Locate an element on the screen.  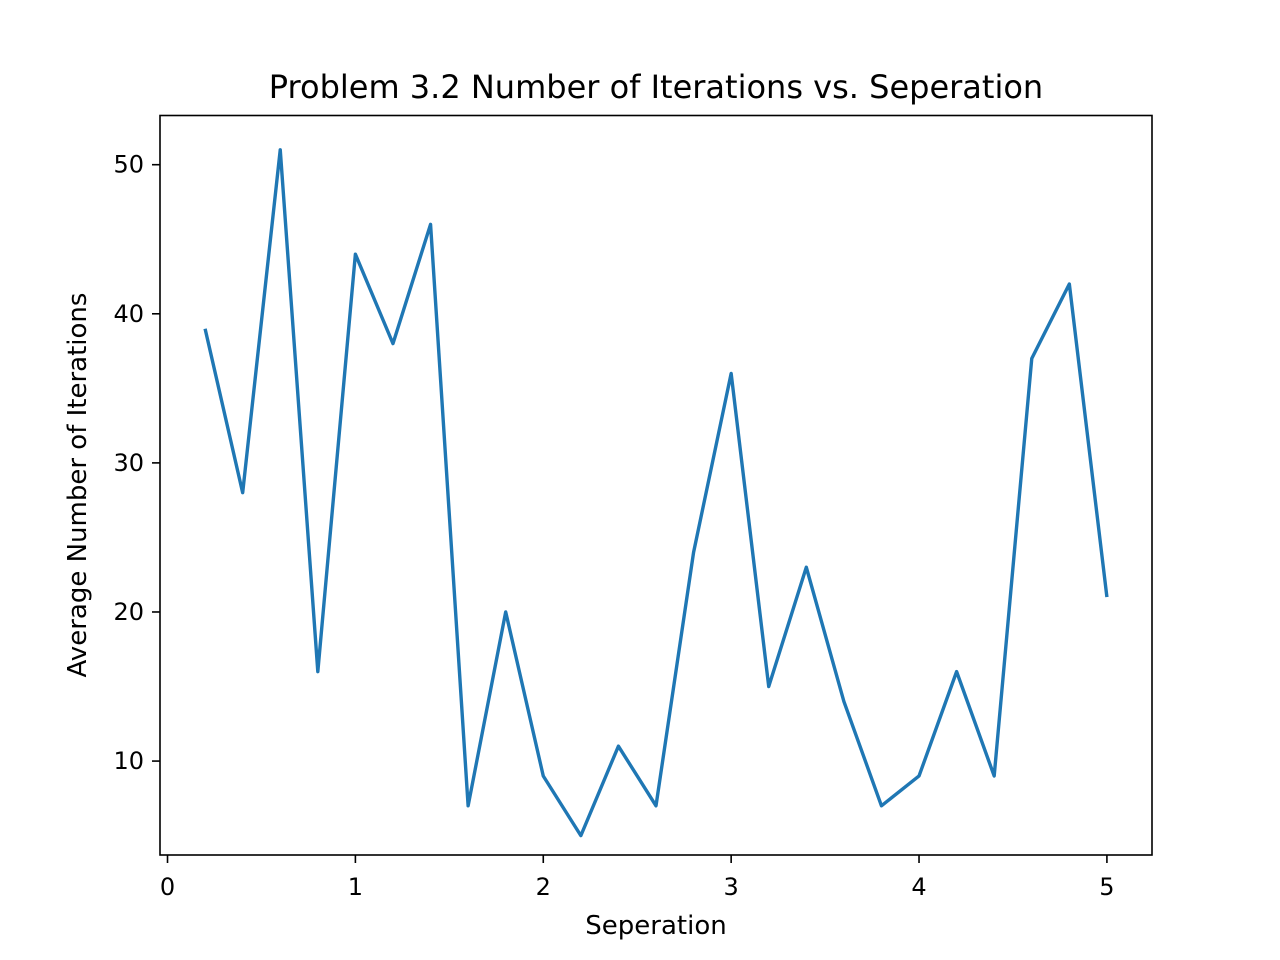
y-tick-label: 50 is located at coordinates (128, 165).